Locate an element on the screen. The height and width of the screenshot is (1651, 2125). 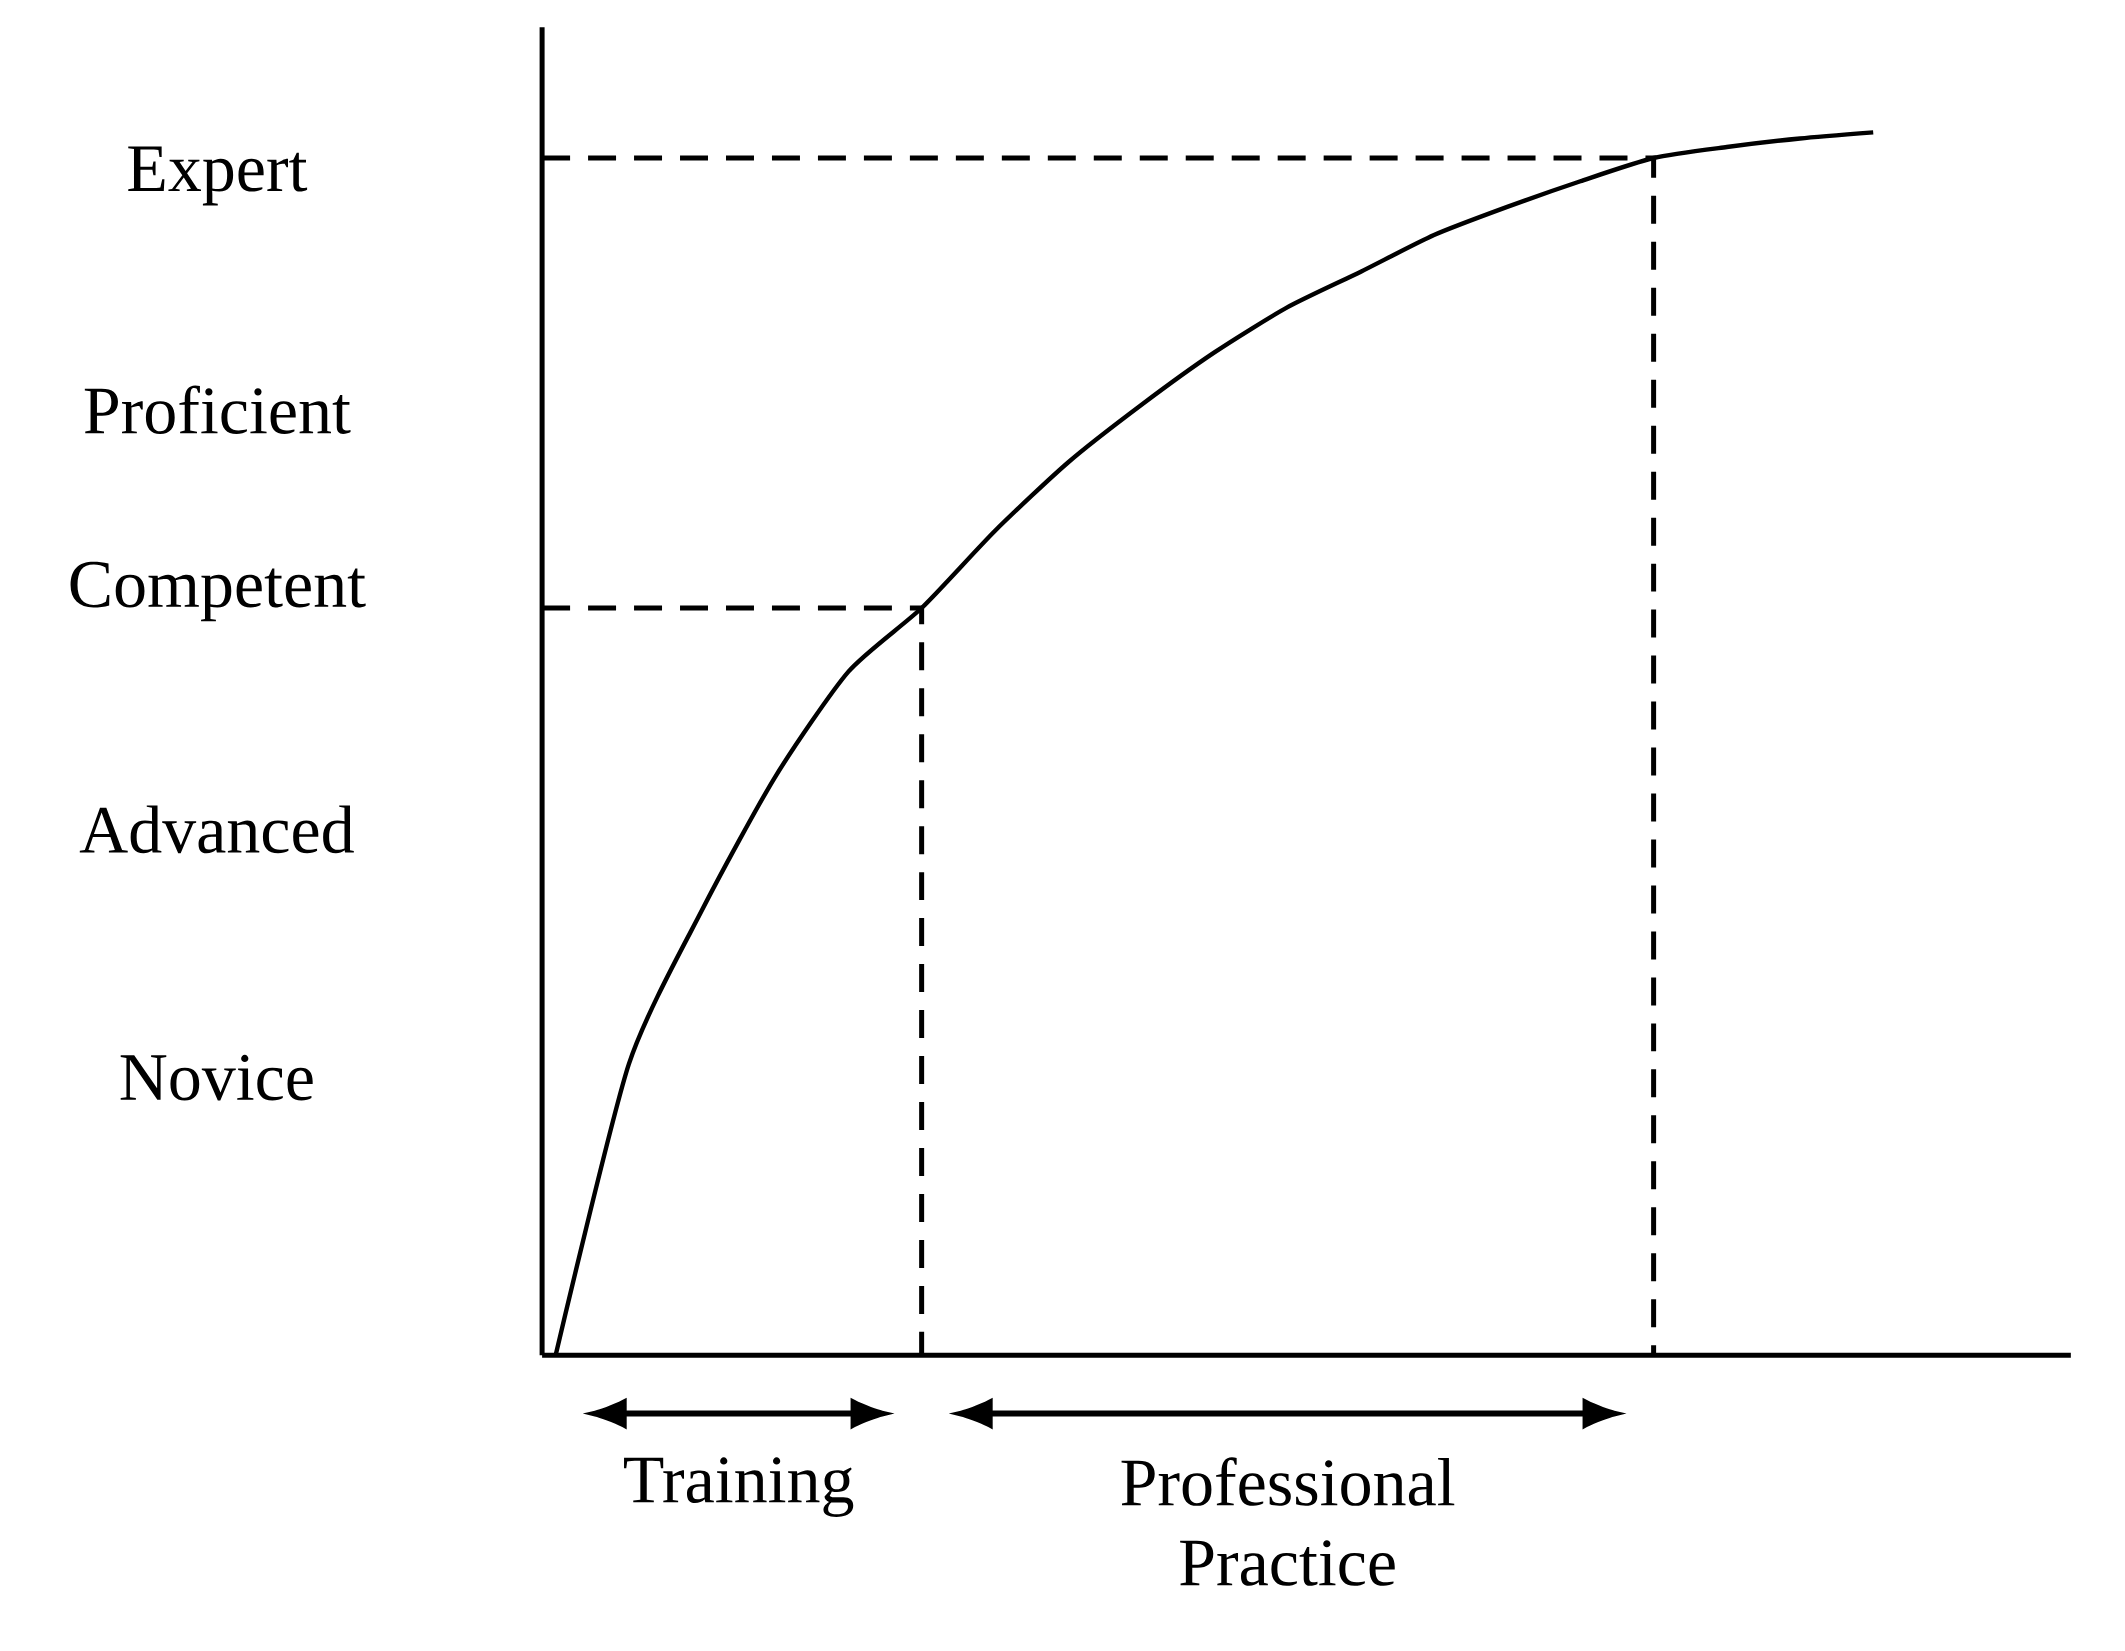
text: Professional Practice is located at coordinates (1288, 1521).